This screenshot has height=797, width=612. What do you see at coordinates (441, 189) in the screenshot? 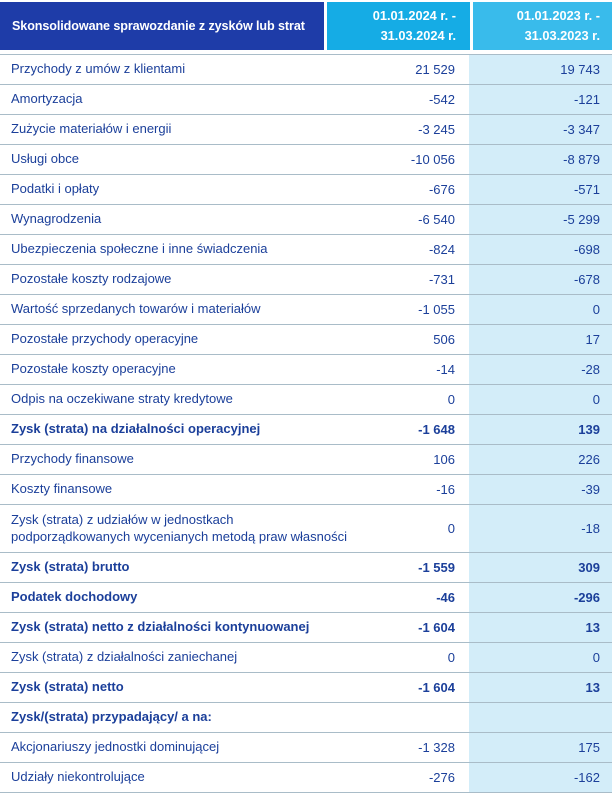
I see `value-2024: -676` at bounding box center [441, 189].